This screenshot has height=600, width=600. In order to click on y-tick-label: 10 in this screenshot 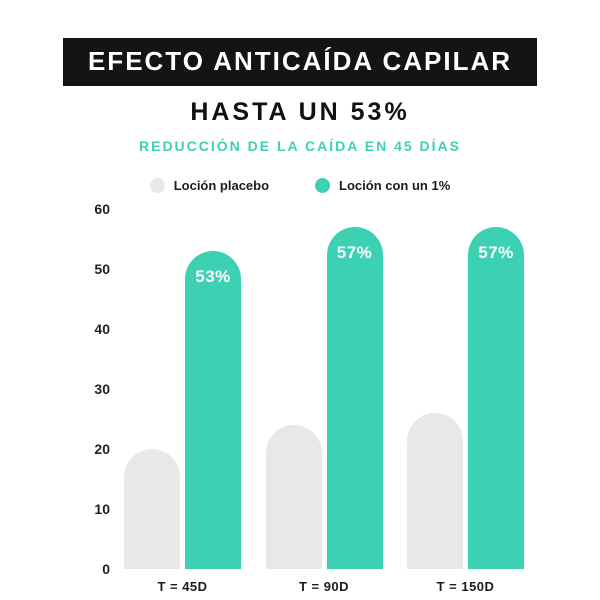, I will do `click(102, 509)`.